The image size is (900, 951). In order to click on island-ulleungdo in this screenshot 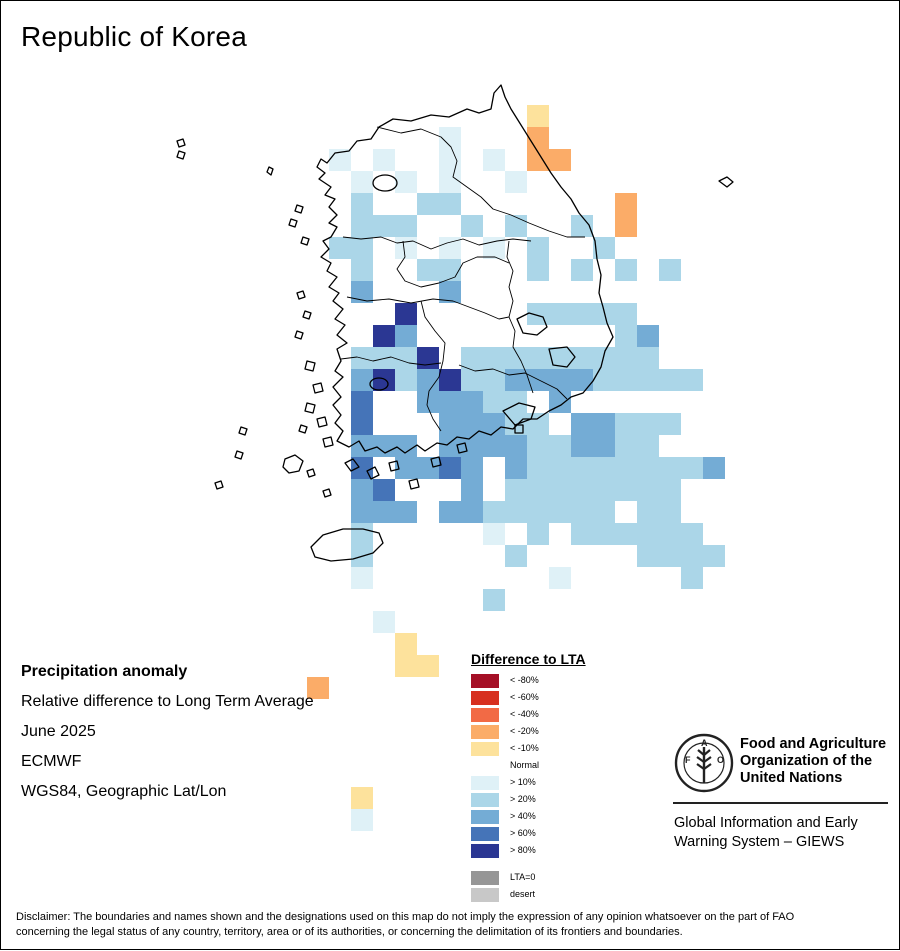, I will do `click(726, 182)`.